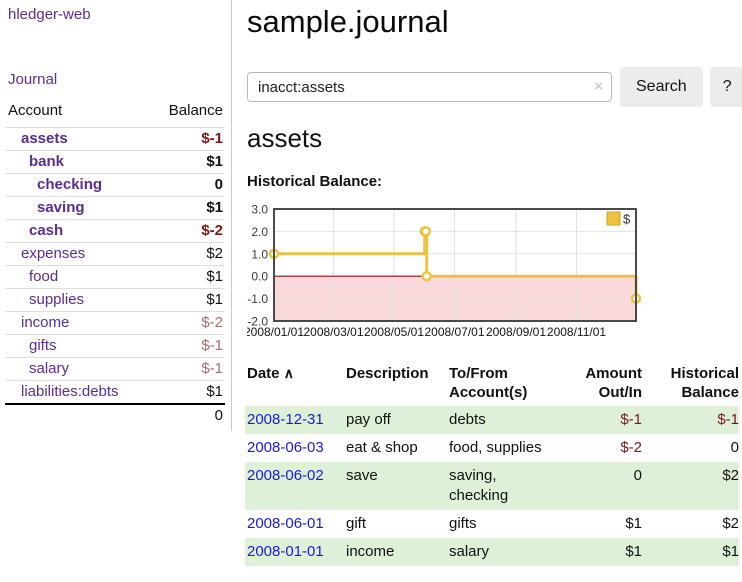  I want to click on account-row: gifts $-1, so click(115, 346).